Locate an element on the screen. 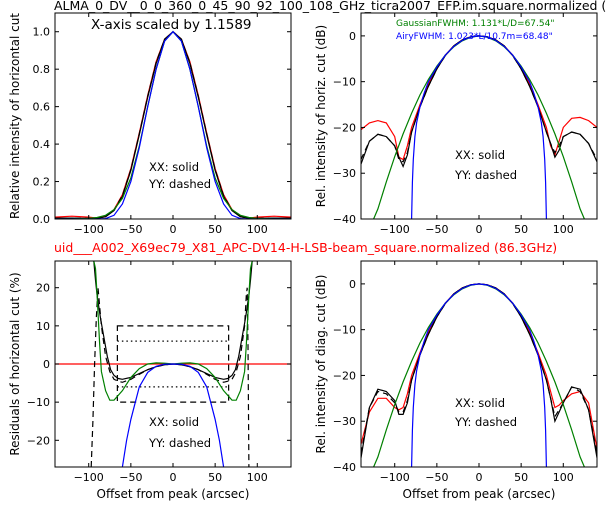 Image resolution: width=607 pixels, height=511 pixels. y-tick-label: 0.0 is located at coordinates (42, 219).